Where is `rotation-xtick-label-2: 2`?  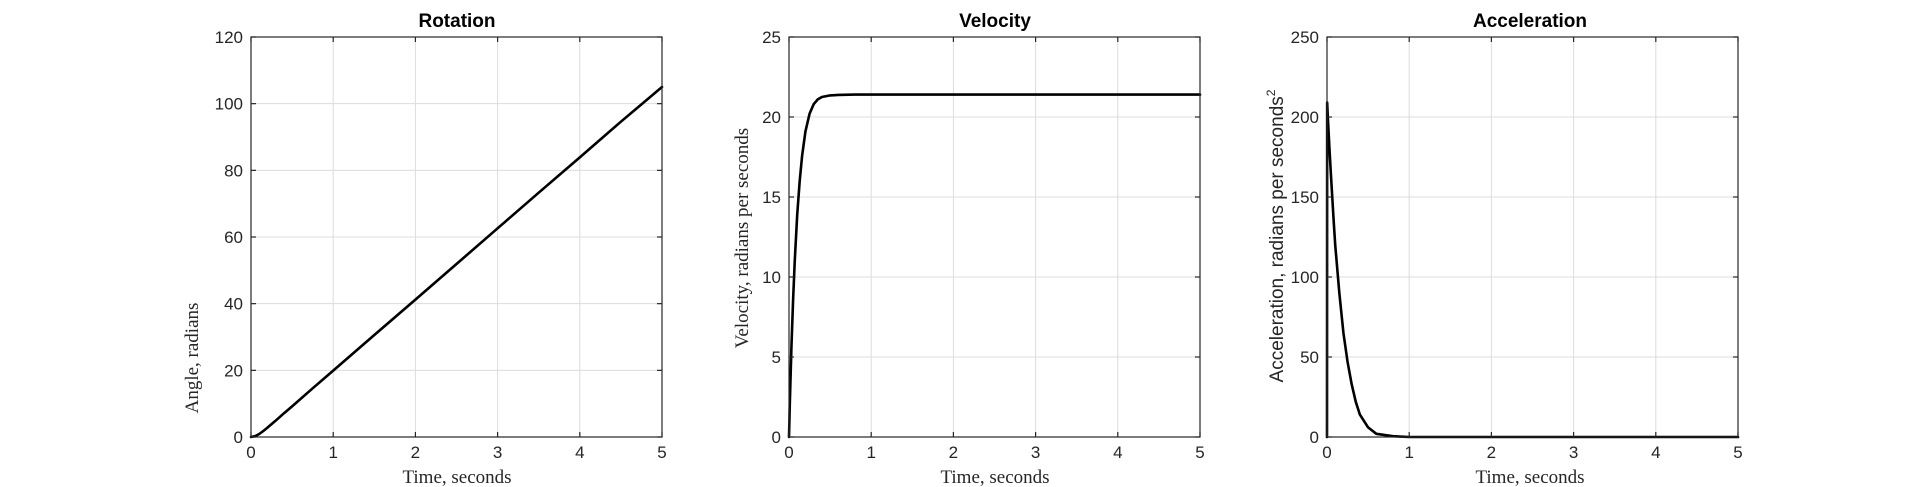 rotation-xtick-label-2: 2 is located at coordinates (415, 452).